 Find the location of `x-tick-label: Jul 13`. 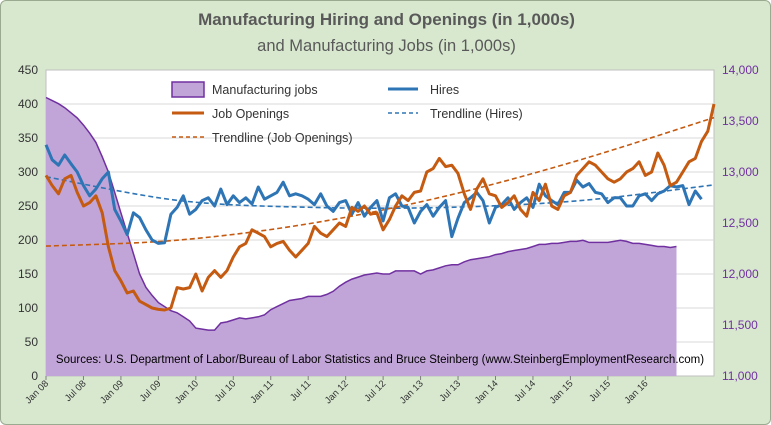

x-tick-label: Jul 13 is located at coordinates (450, 391).